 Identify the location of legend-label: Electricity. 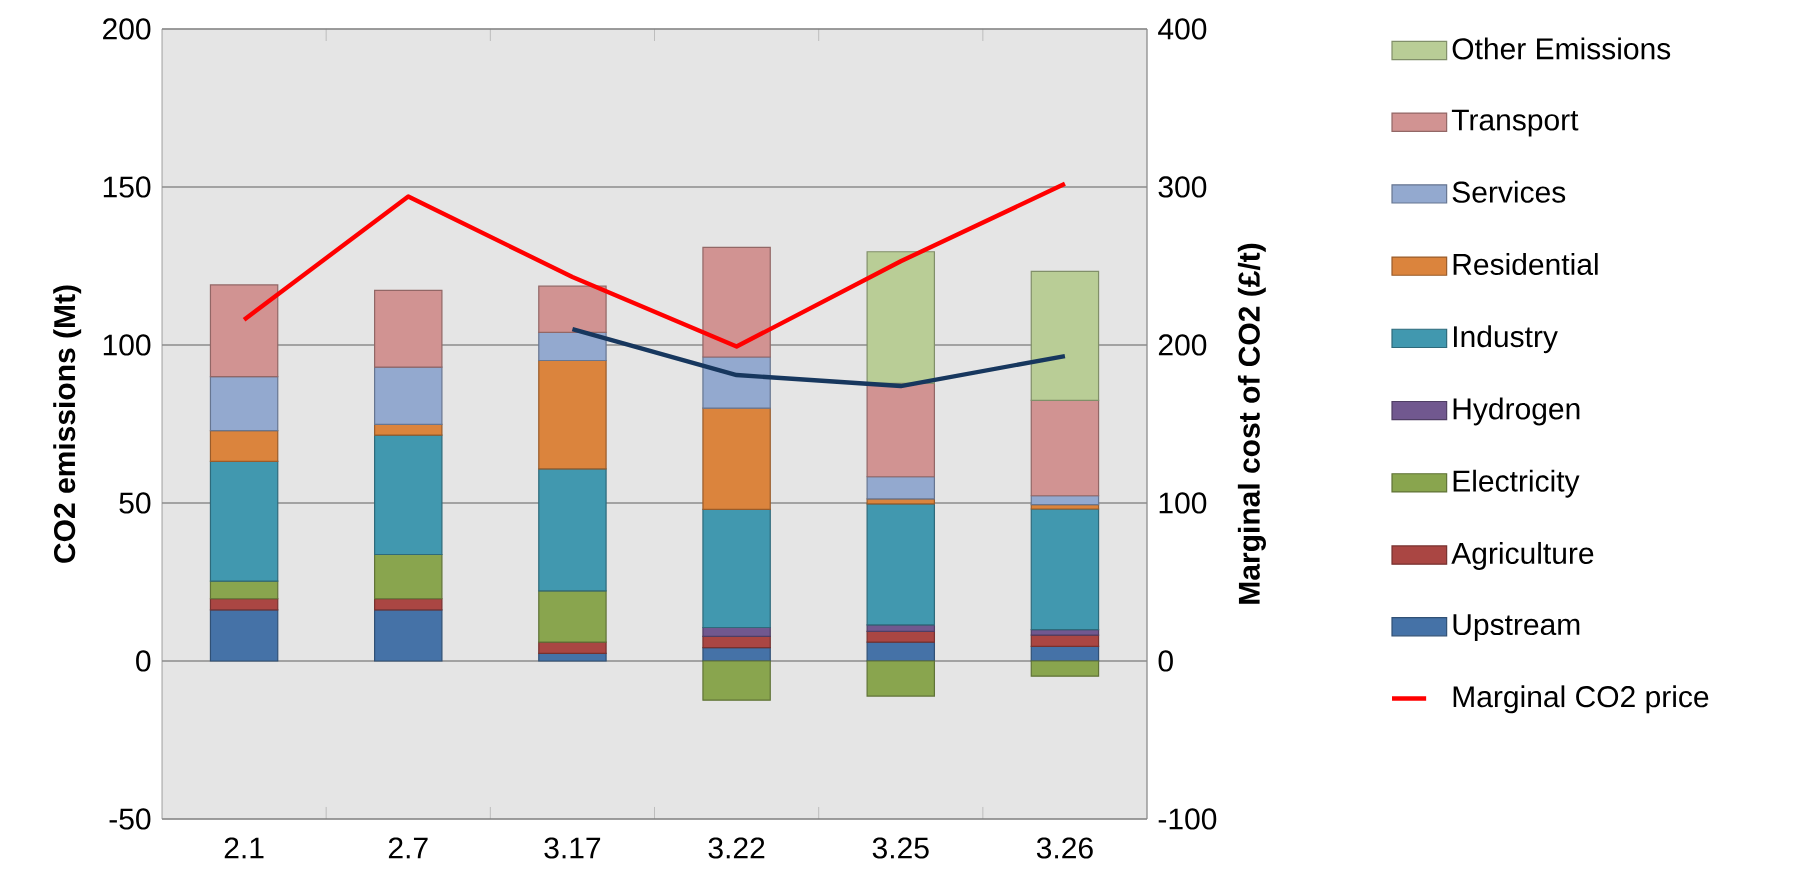
(1516, 483).